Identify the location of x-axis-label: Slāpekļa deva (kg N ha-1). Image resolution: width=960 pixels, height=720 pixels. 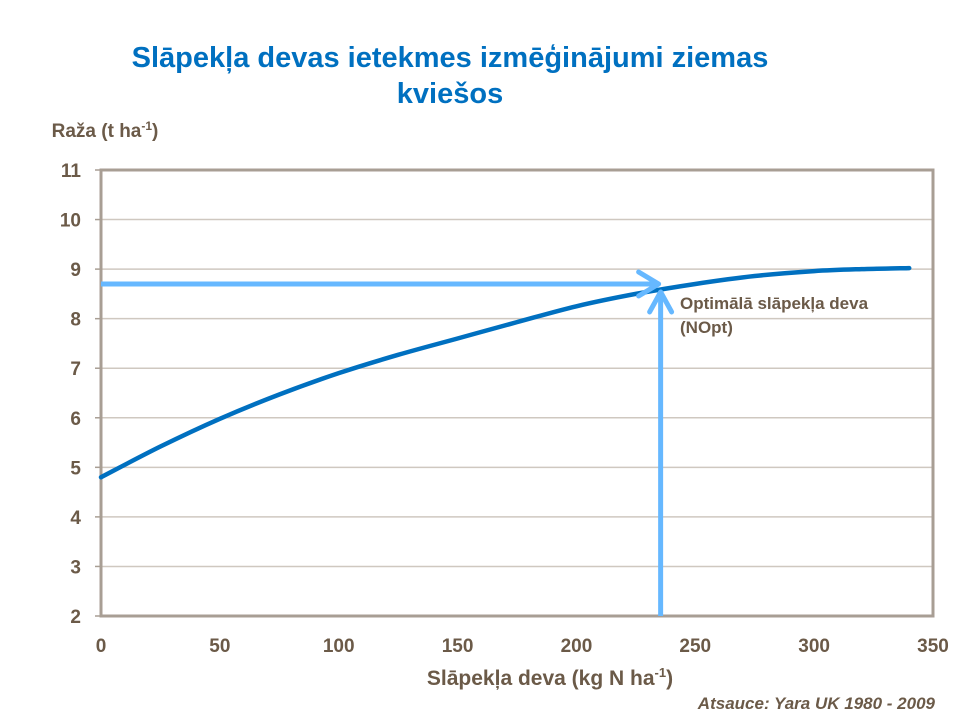
(550, 677).